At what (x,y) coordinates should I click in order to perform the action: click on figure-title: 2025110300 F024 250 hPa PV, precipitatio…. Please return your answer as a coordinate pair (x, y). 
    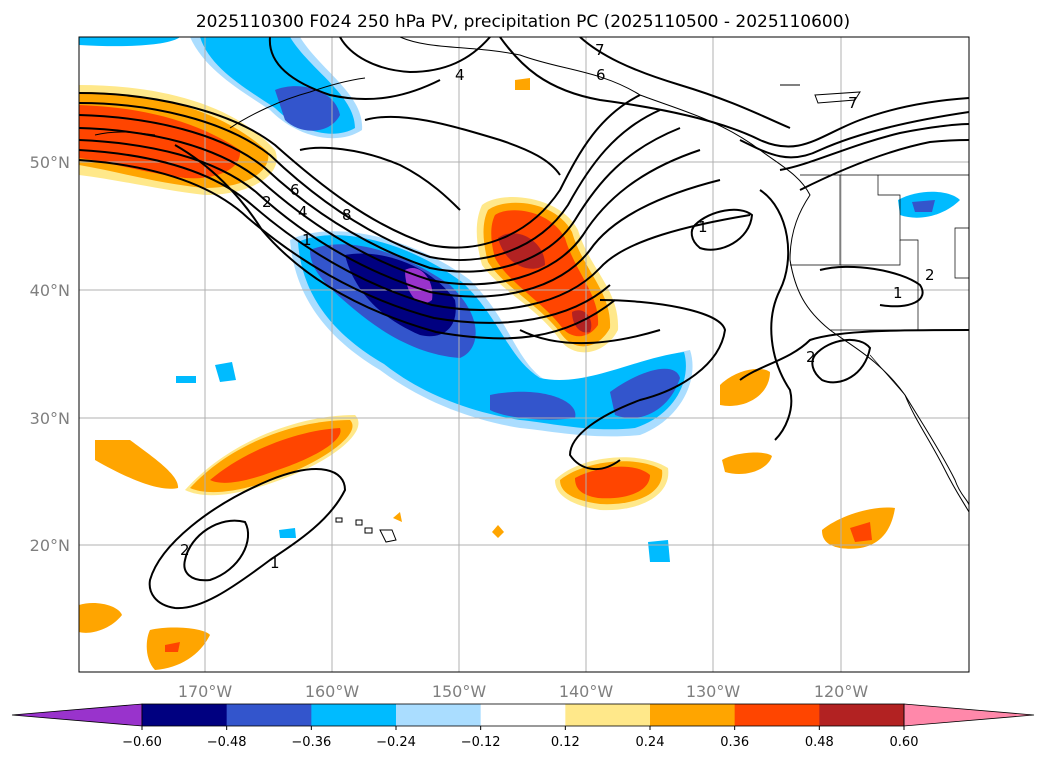
    Looking at the image, I should click on (523, 22).